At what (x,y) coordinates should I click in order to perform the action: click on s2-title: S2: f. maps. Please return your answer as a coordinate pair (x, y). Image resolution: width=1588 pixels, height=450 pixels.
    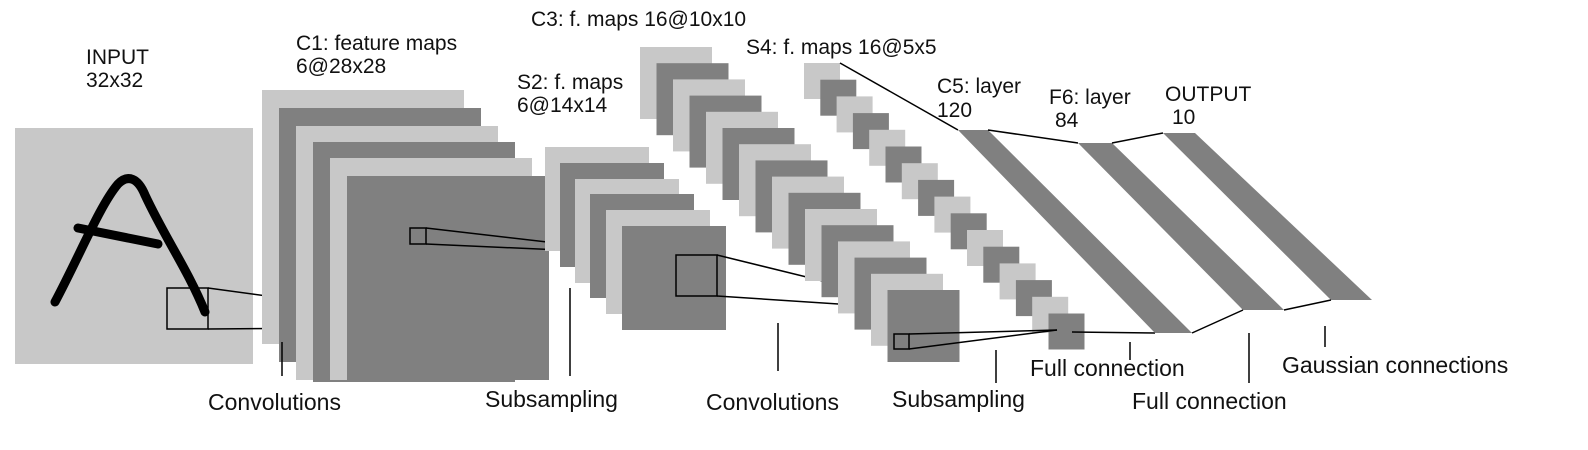
    Looking at the image, I should click on (570, 82).